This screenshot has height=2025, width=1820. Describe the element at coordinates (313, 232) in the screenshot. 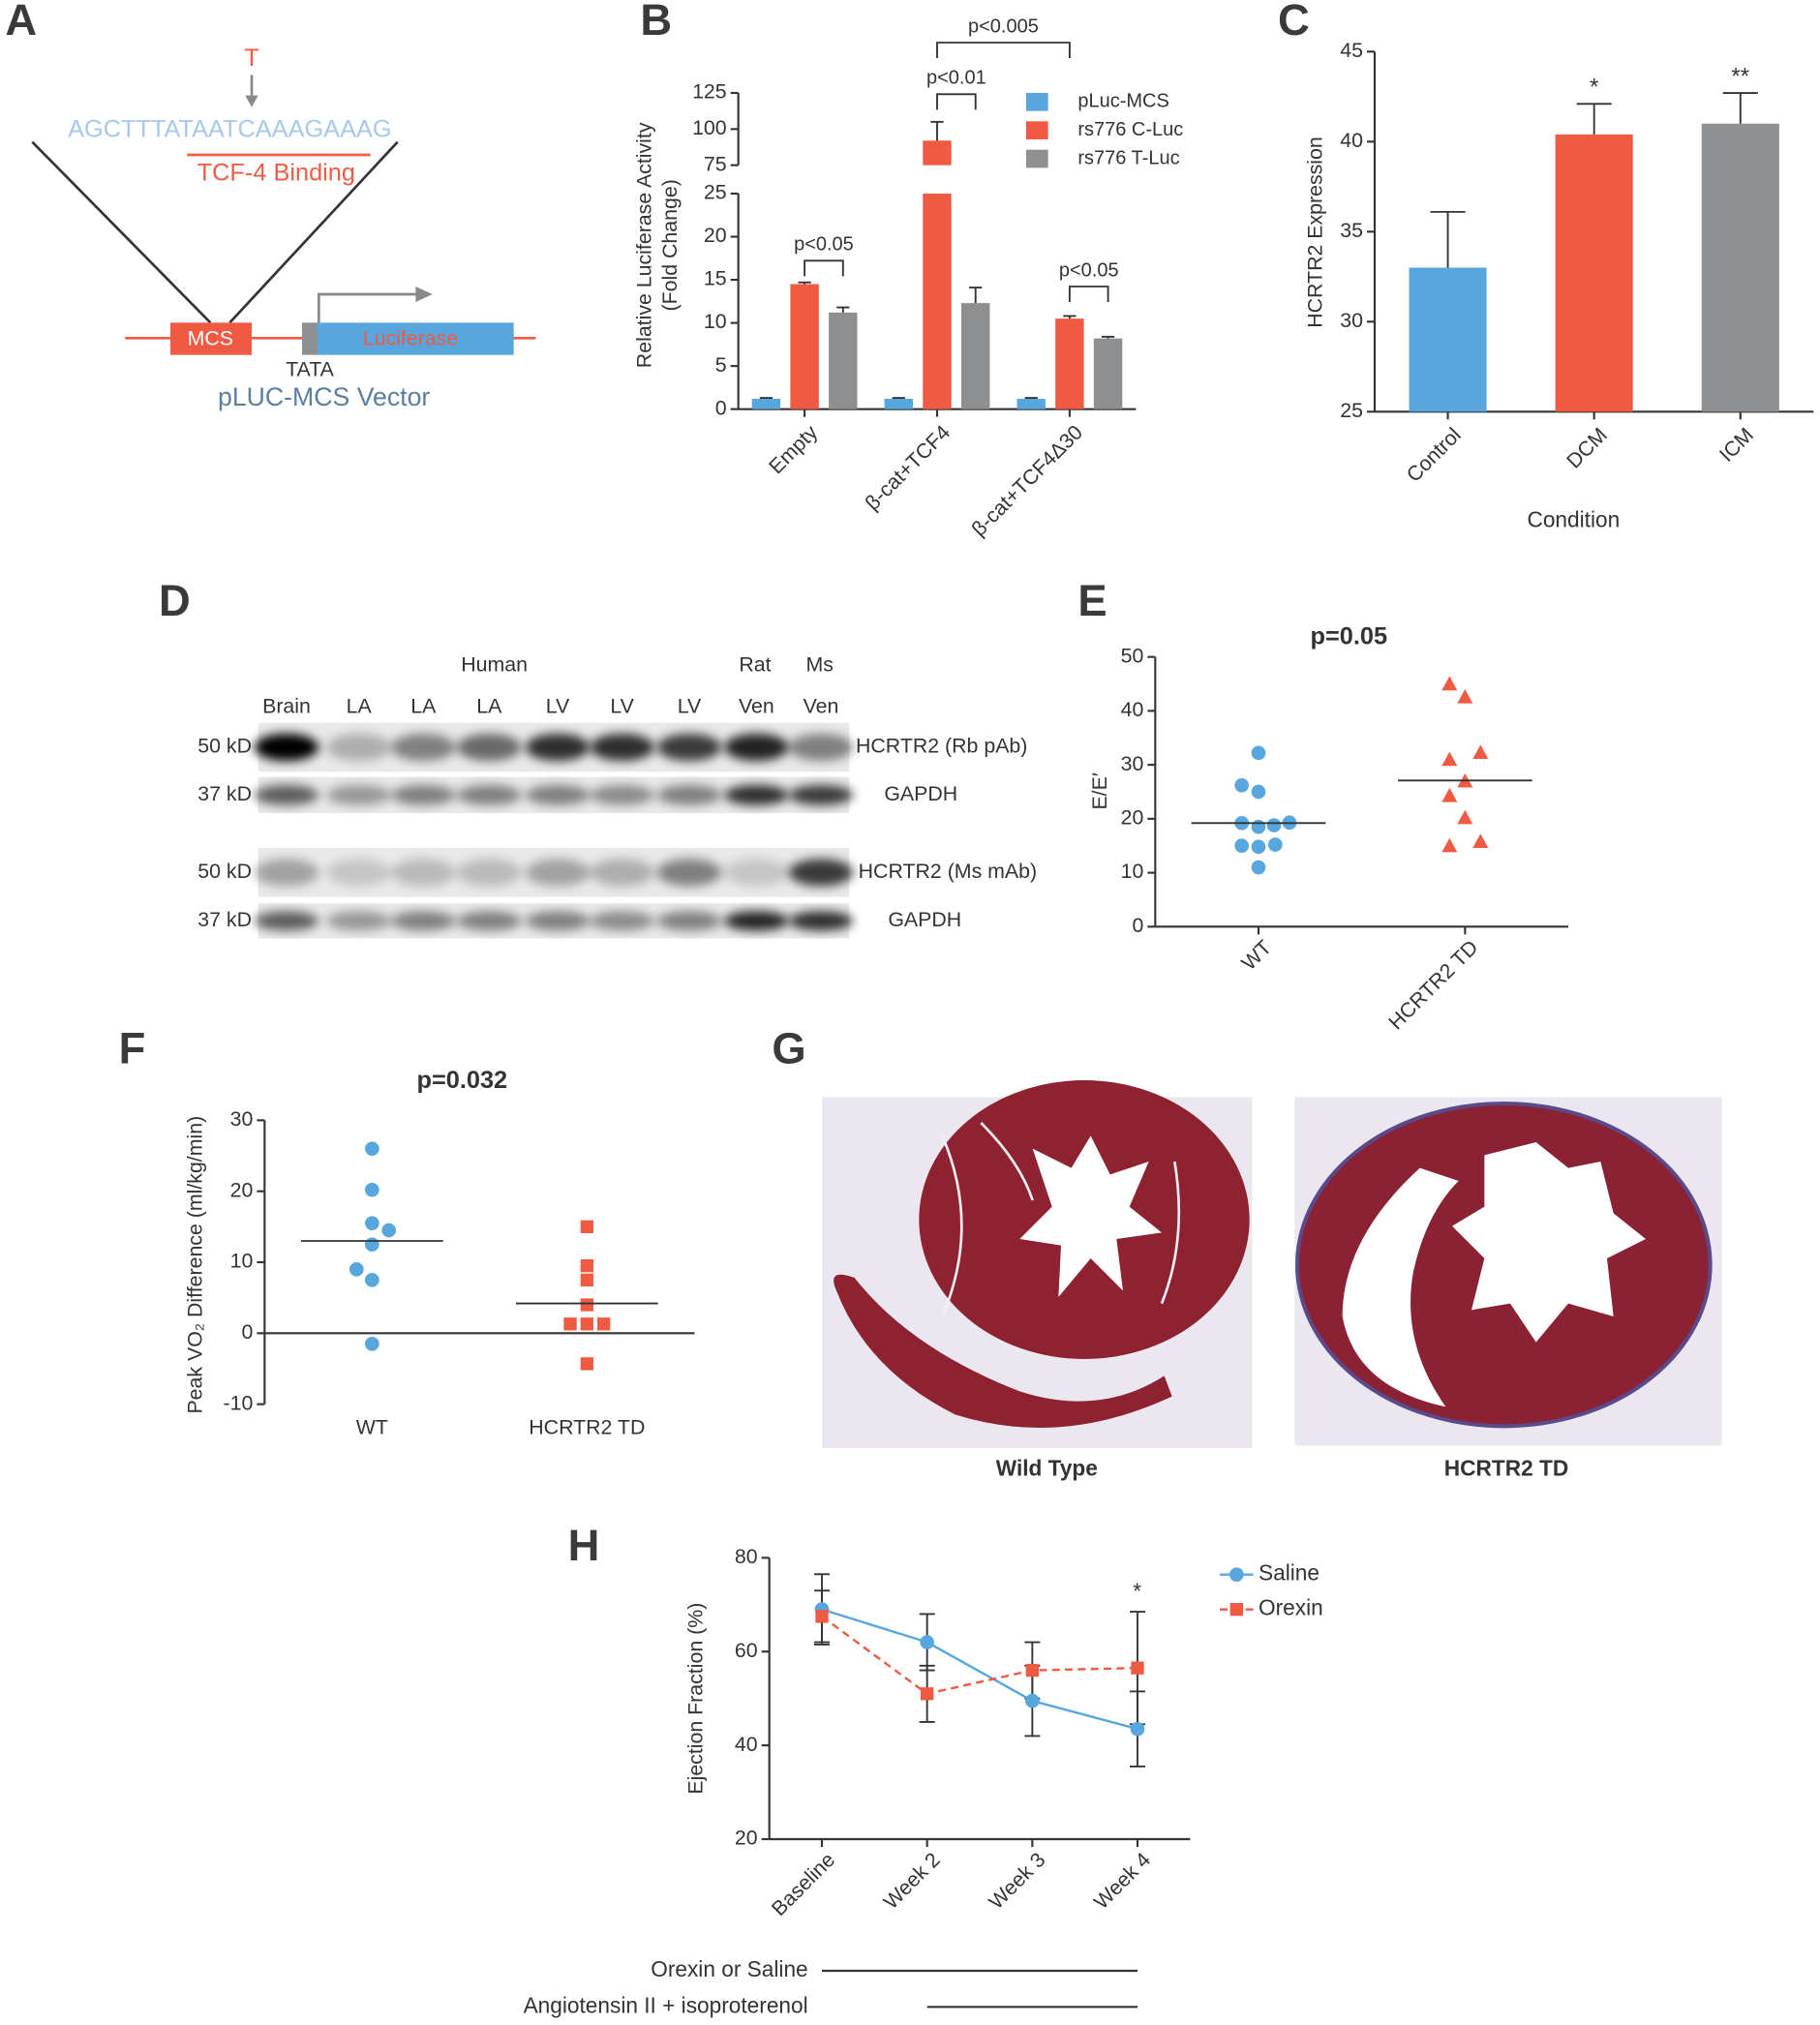

I see `insert-line` at that location.